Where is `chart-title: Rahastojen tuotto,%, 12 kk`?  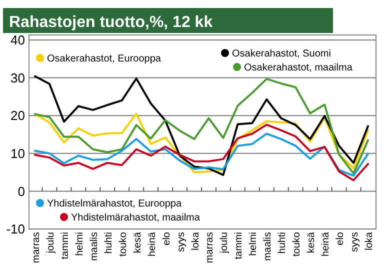 chart-title: Rahastojen tuotto,%, 12 kk is located at coordinates (111, 22).